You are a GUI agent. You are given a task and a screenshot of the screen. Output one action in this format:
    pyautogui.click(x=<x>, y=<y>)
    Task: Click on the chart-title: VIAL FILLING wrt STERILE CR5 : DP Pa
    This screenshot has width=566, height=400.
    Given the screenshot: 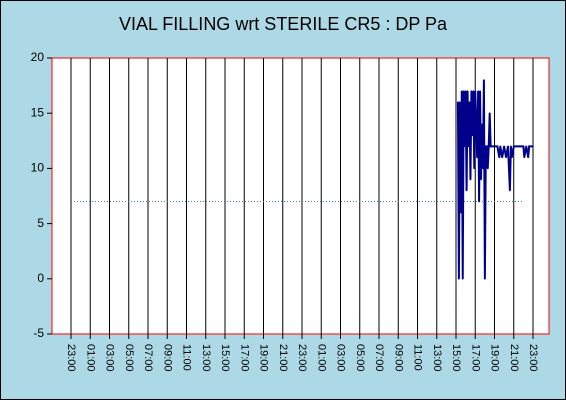 What is the action you would take?
    pyautogui.click(x=283, y=24)
    